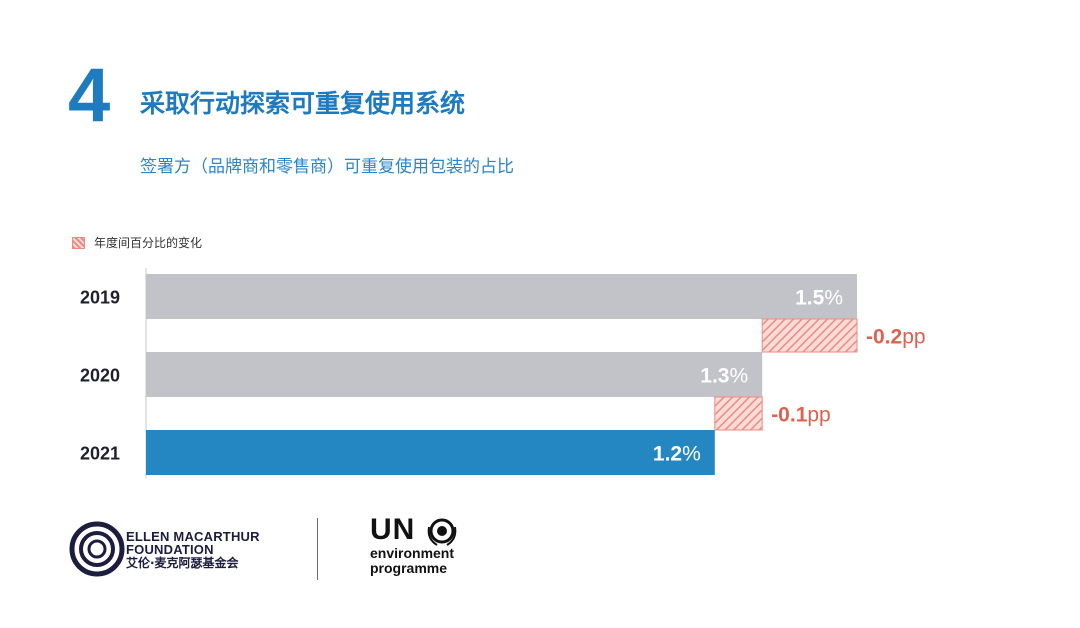 This screenshot has width=1080, height=628. What do you see at coordinates (78, 242) in the screenshot?
I see `legend-swatch-change` at bounding box center [78, 242].